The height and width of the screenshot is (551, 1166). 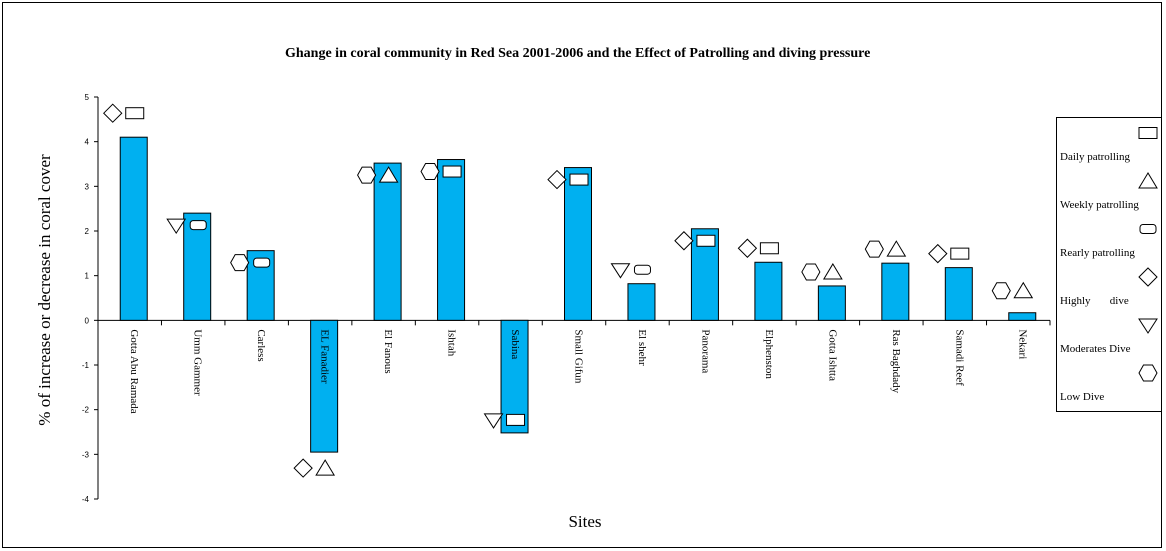 I want to click on x-tick-label: Gotta Abu Ramada, so click(x=134, y=371).